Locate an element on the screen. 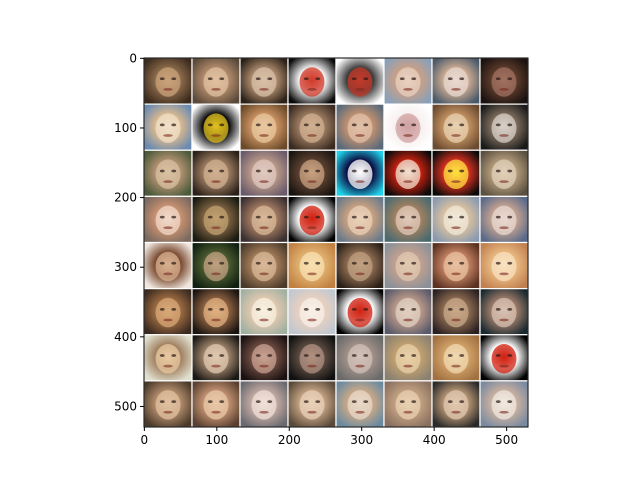 This screenshot has width=640, height=480. y-tick-label: 500 is located at coordinates (125, 406).